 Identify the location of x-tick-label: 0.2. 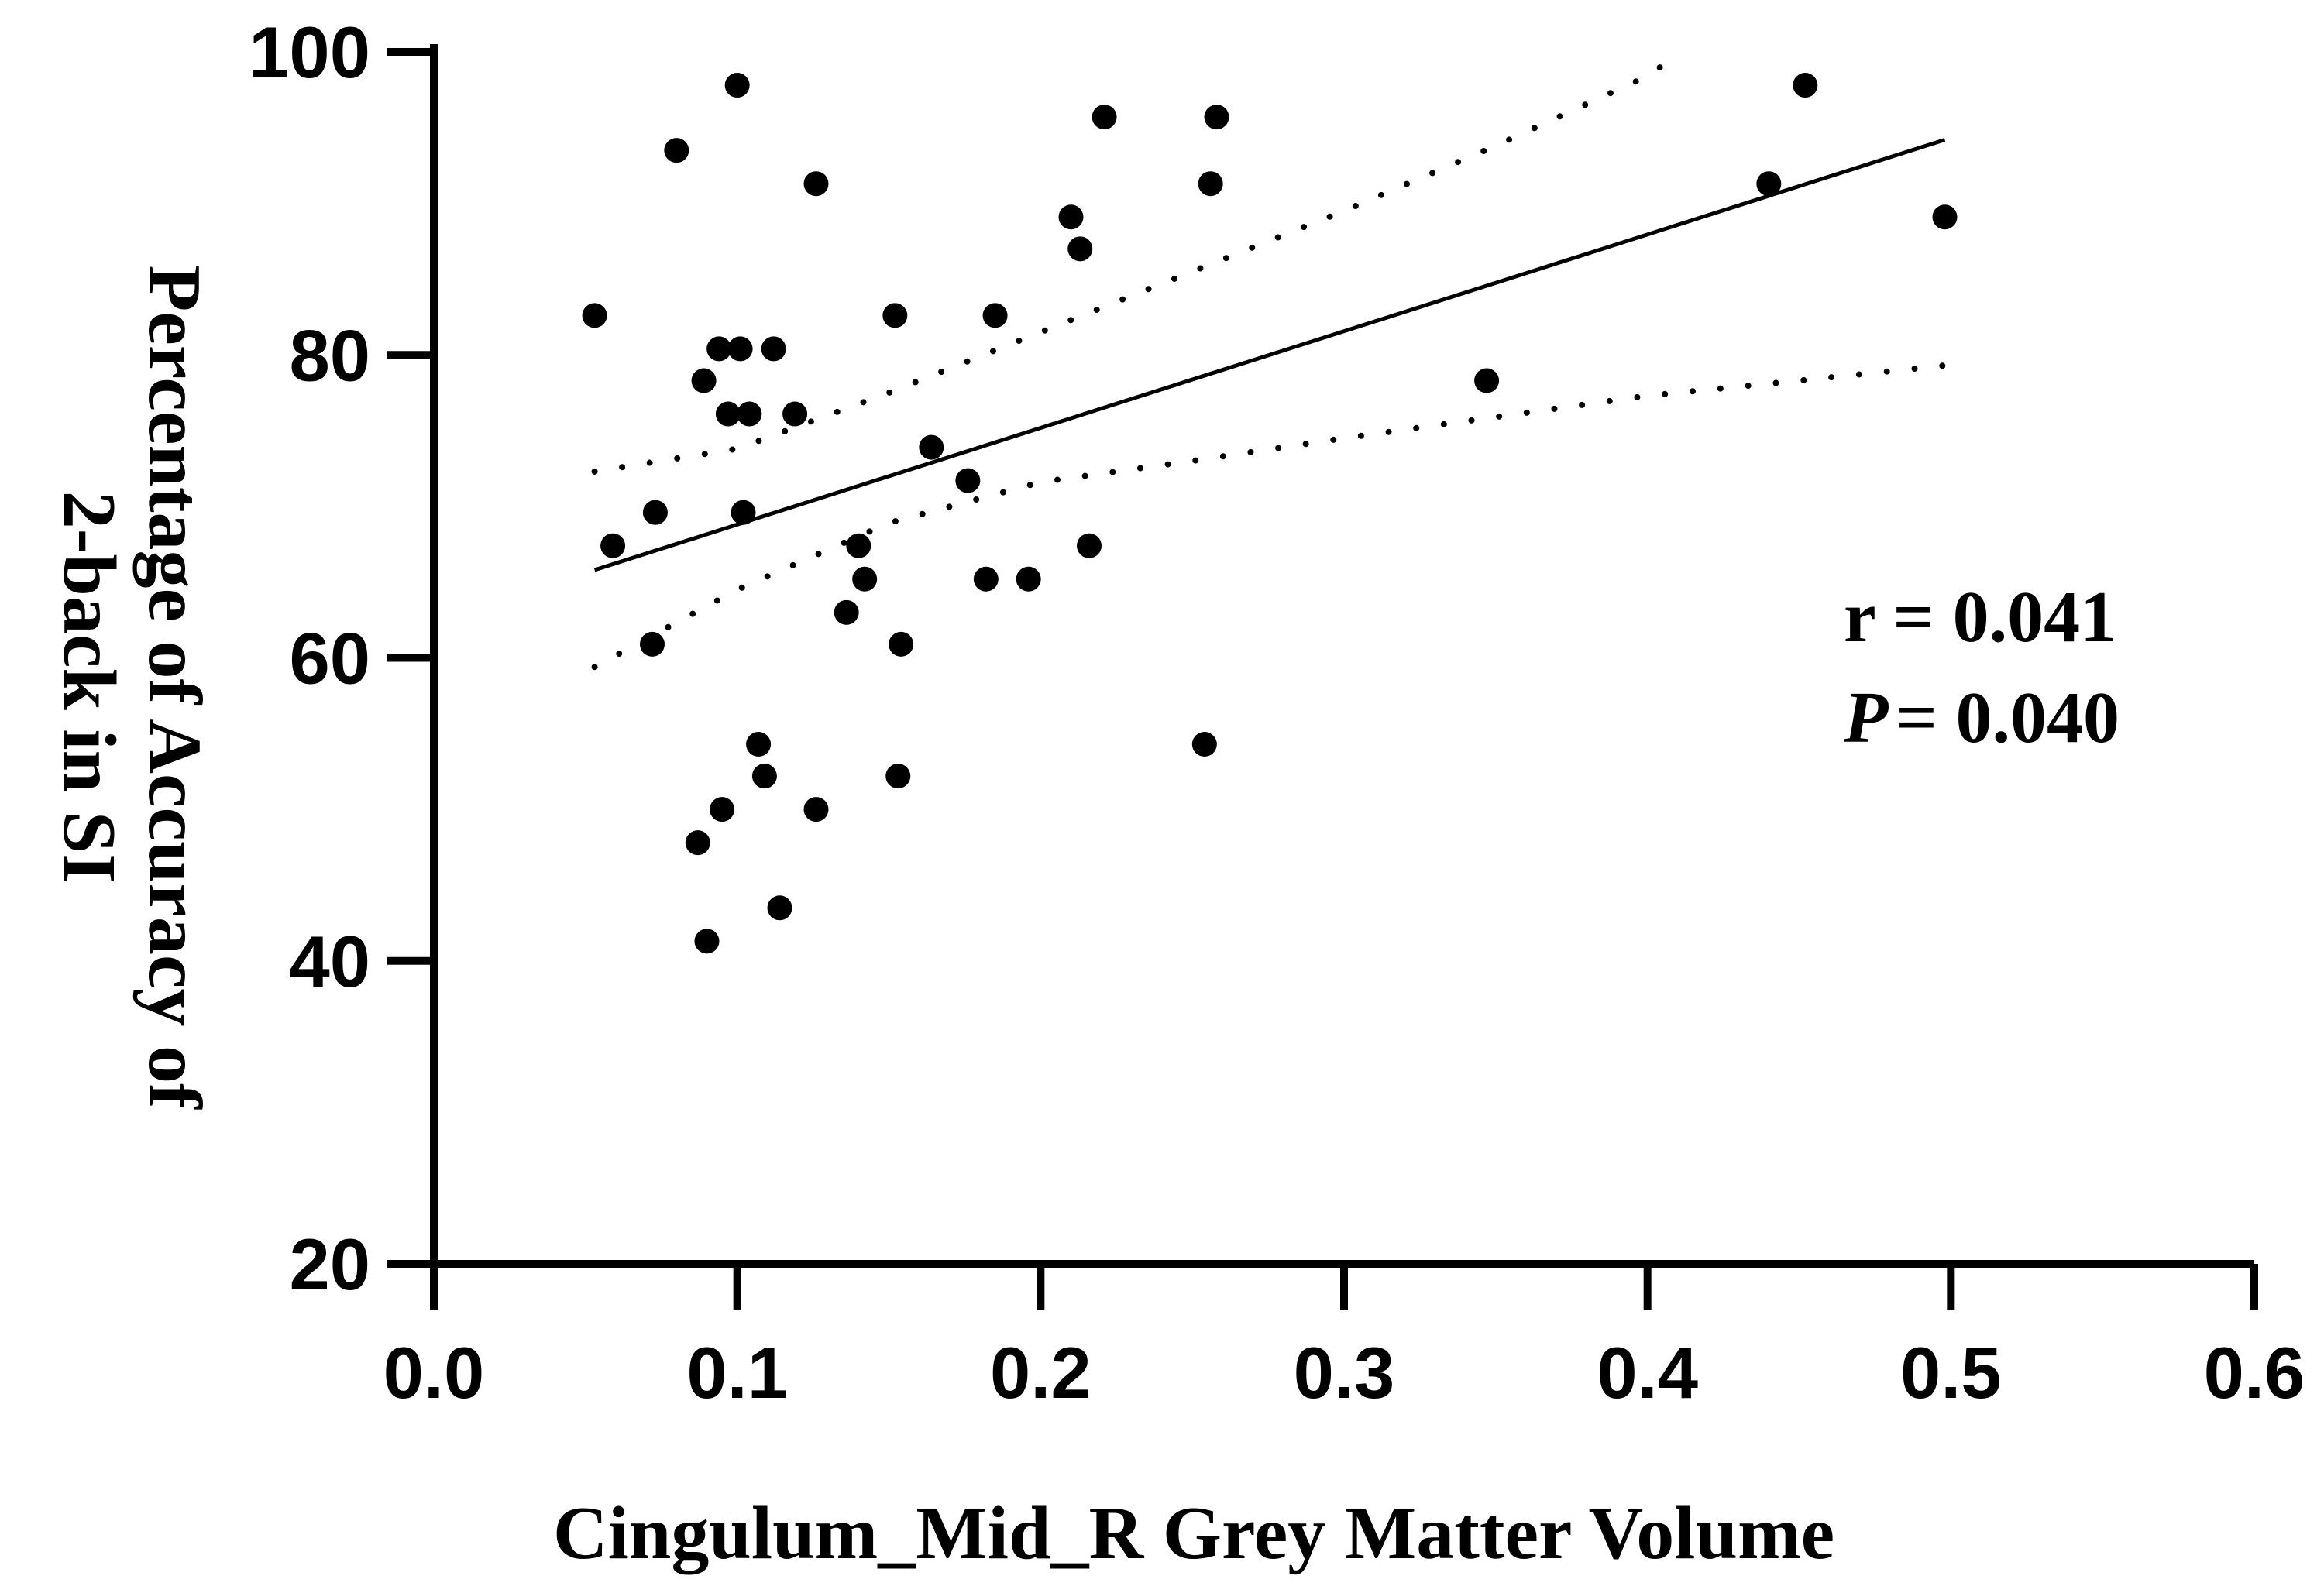
(1041, 1372).